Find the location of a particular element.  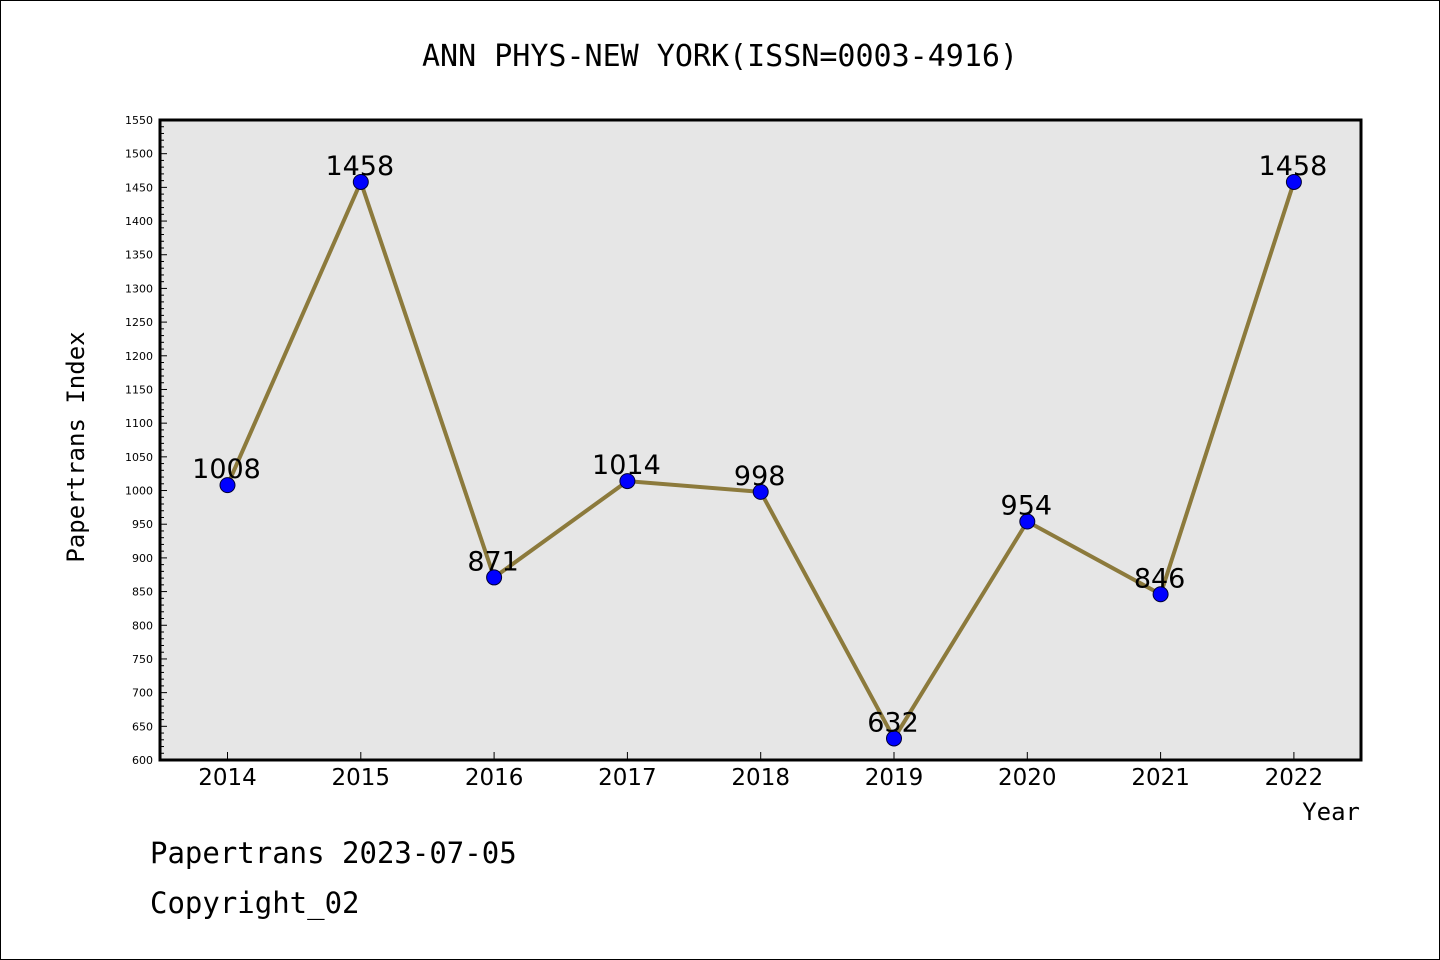

y-tick-label: 1250 is located at coordinates (139, 322).